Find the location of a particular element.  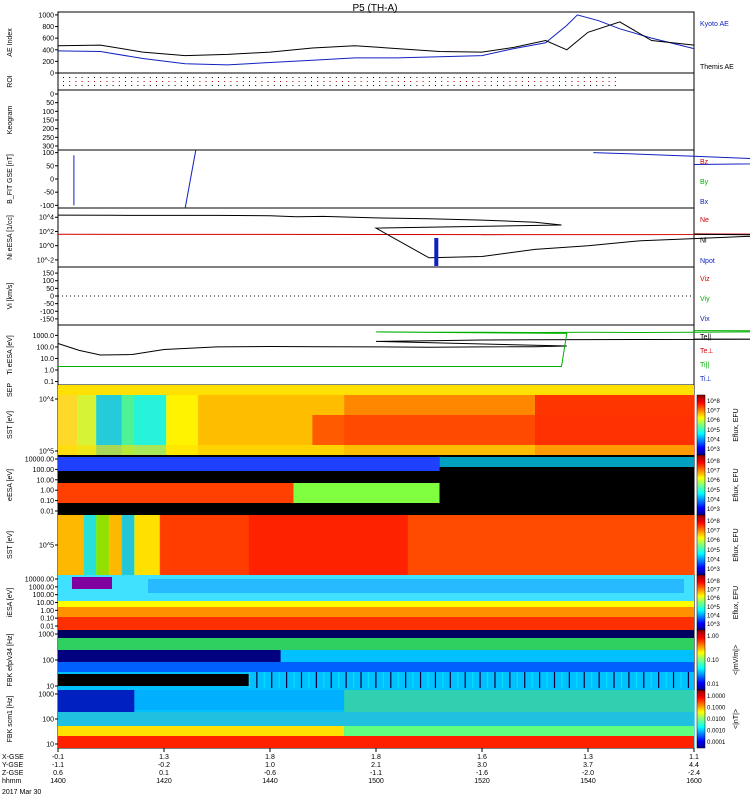

colorbar-sst2 is located at coordinates (701, 545).